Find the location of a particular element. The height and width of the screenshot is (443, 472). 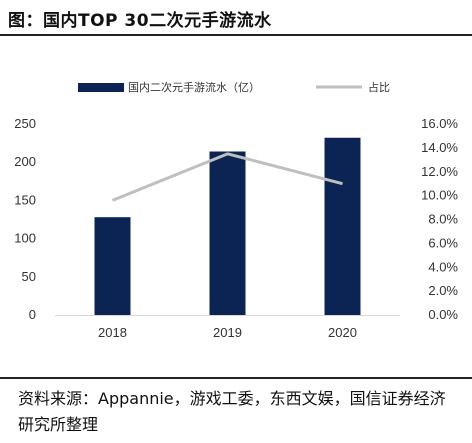

right-axis-ticks: 0.0% 2.0% 4.0% 6.0% 8.0% 10.0% 12.0% 14.0% 16.0% is located at coordinates (439, 219).